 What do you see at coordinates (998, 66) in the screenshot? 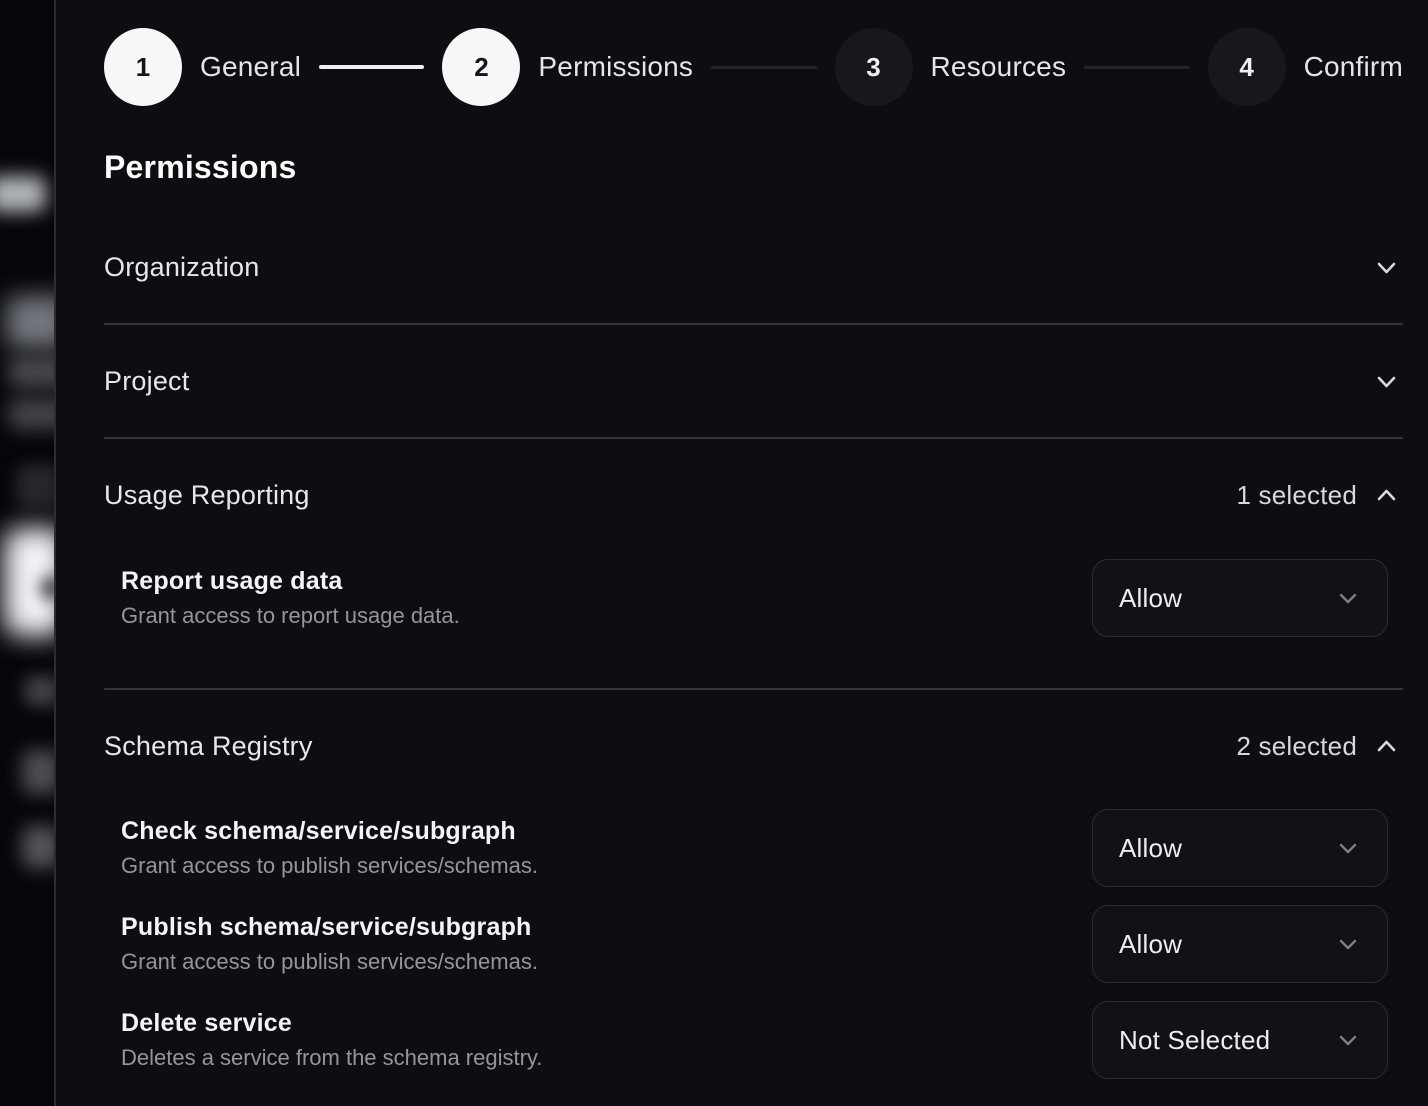
I see `step-label: Resources` at bounding box center [998, 66].